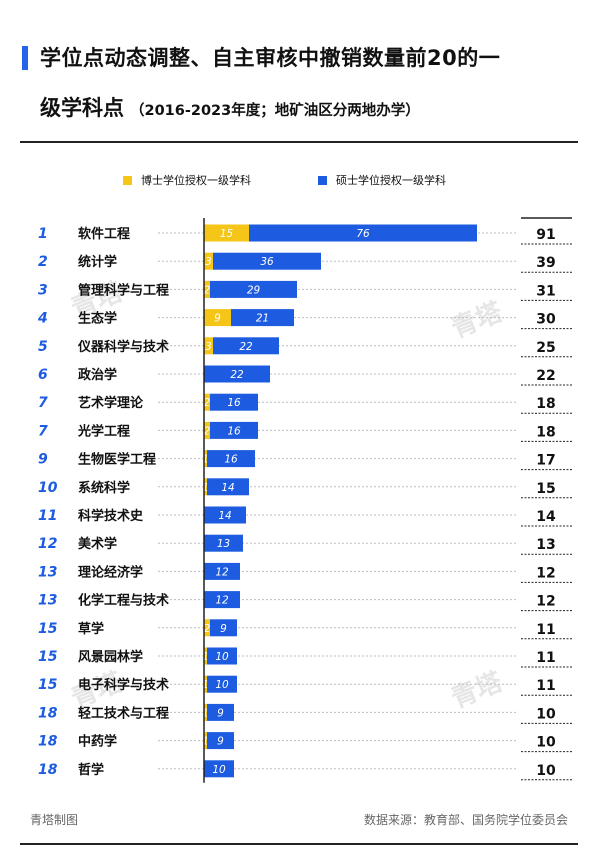  I want to click on total-label: 15, so click(545, 489).